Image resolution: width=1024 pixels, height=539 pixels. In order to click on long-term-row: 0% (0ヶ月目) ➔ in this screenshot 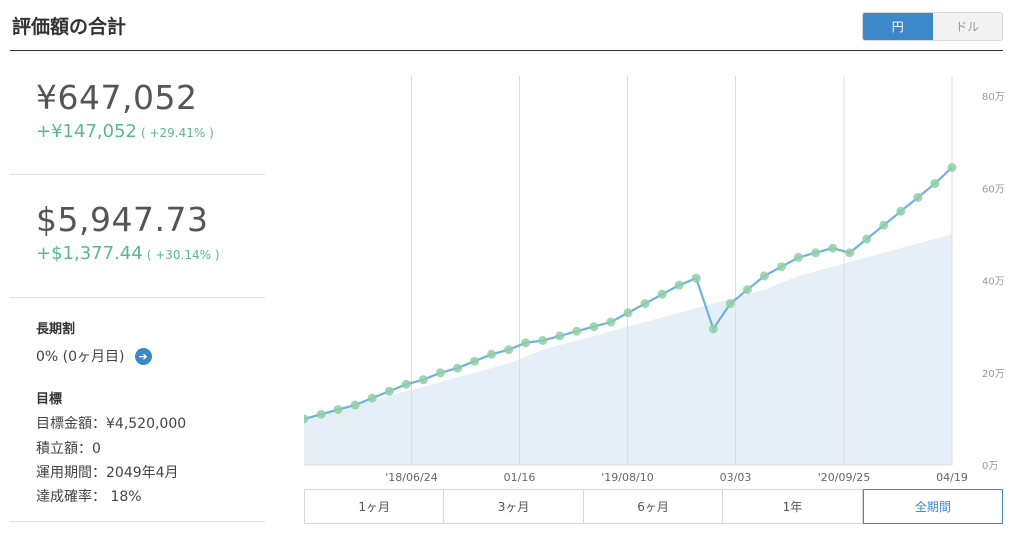, I will do `click(94, 356)`.